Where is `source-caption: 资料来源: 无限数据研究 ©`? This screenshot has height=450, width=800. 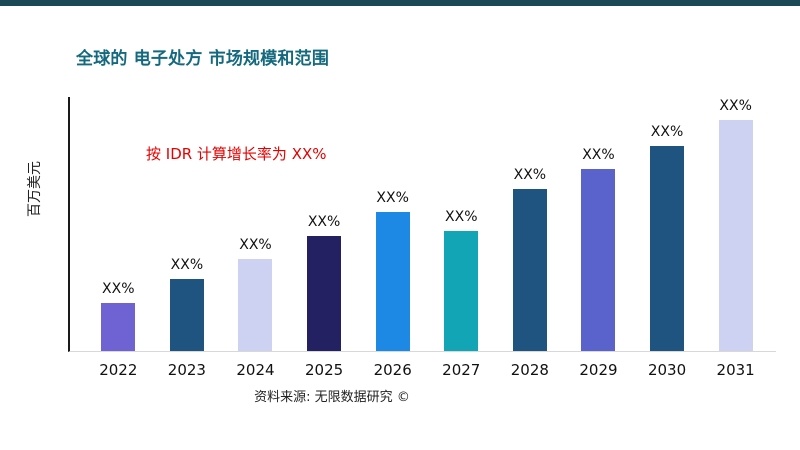
source-caption: 资料来源: 无限数据研究 © is located at coordinates (332, 397).